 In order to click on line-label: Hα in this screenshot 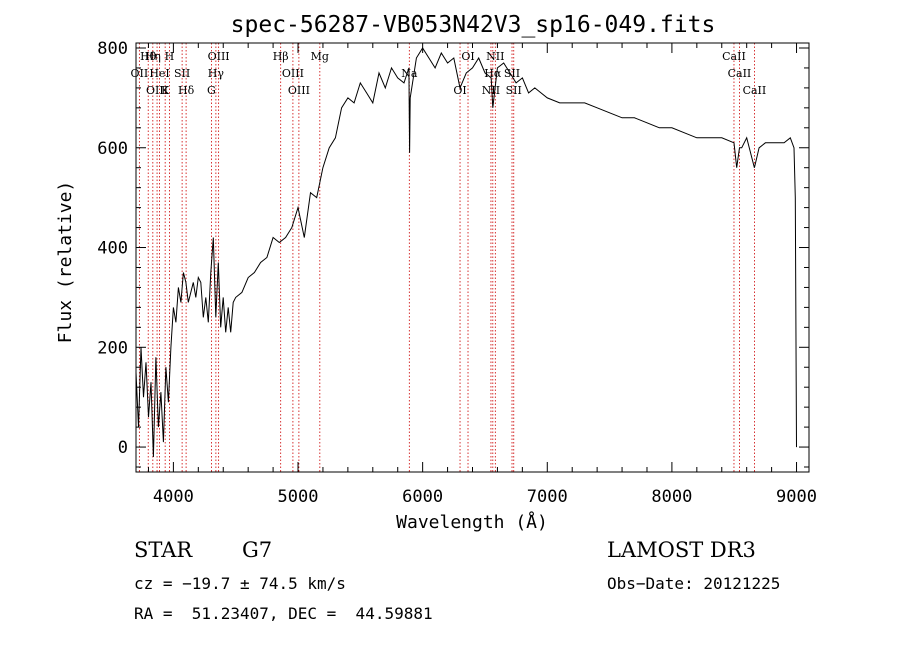, I will do `click(493, 73)`.